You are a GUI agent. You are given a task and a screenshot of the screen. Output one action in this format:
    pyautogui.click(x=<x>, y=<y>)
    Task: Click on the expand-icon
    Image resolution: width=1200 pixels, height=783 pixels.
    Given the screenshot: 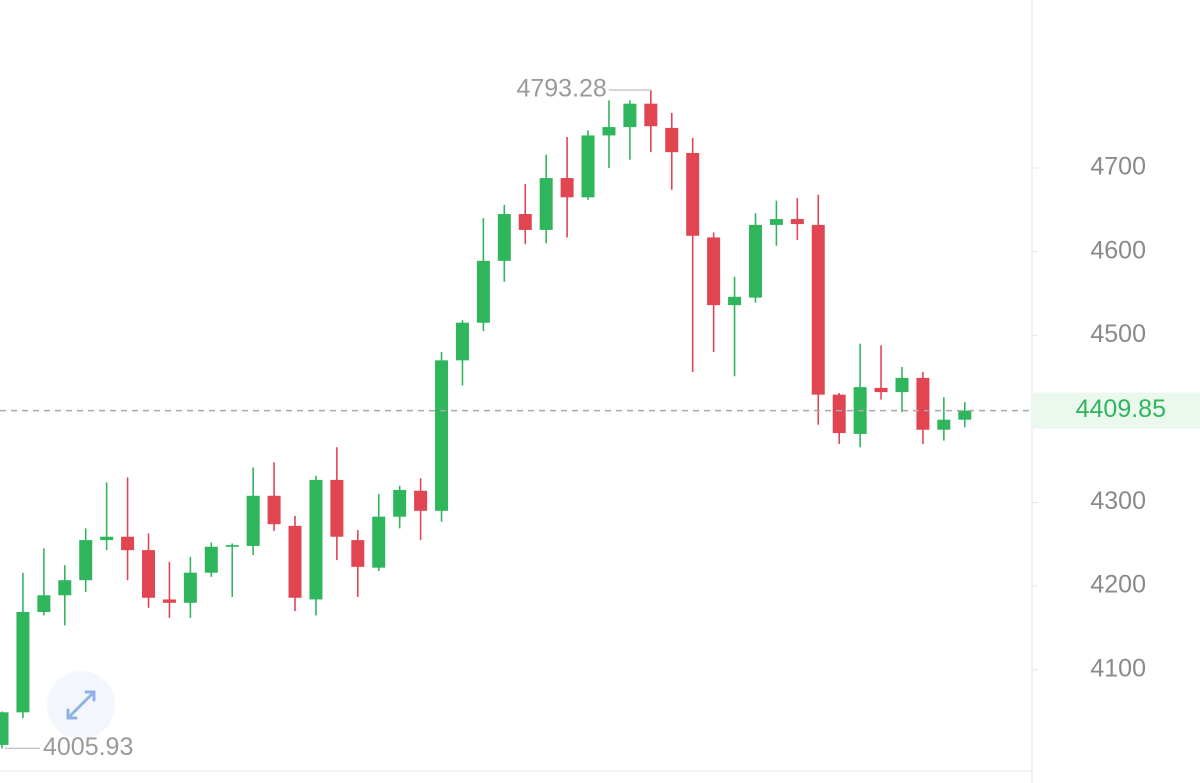 What is the action you would take?
    pyautogui.click(x=81, y=705)
    